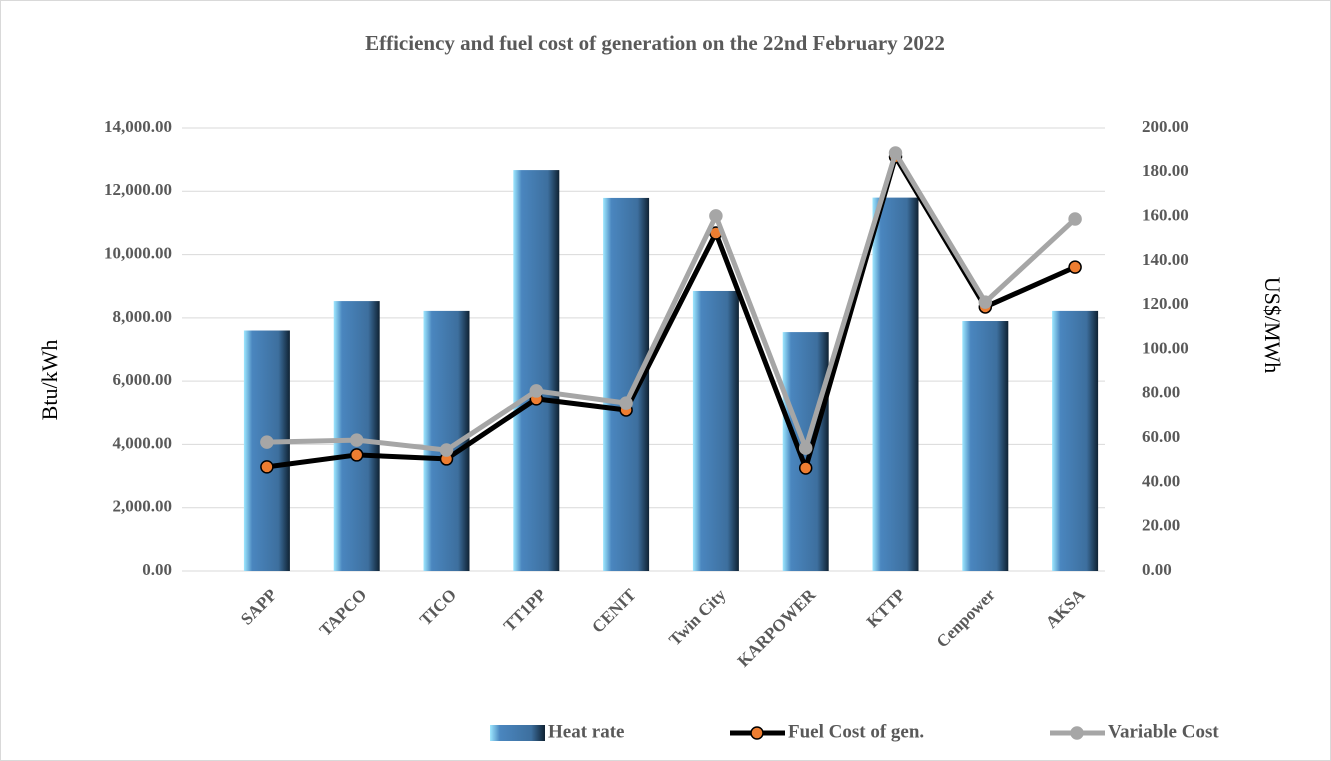  What do you see at coordinates (1157, 569) in the screenshot?
I see `y2-tick-label: 0.00` at bounding box center [1157, 569].